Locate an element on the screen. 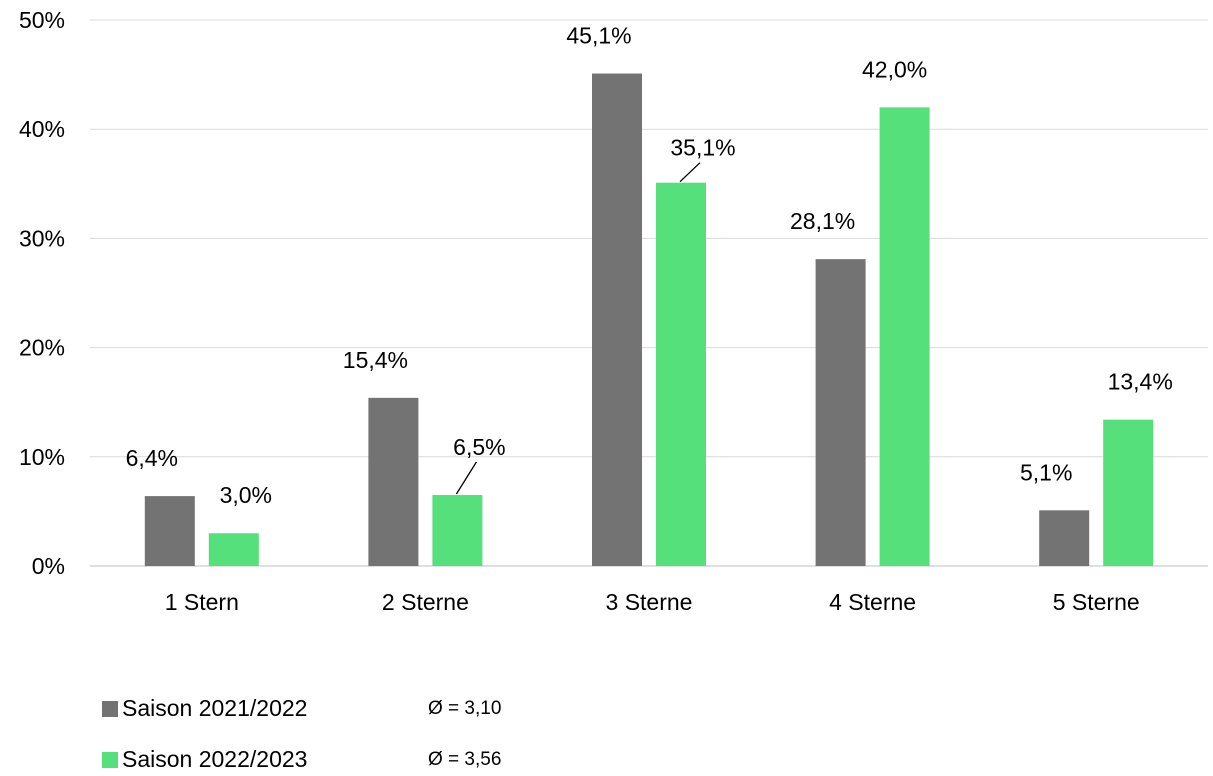 The height and width of the screenshot is (776, 1213). data-label: 28,1% is located at coordinates (822, 221).